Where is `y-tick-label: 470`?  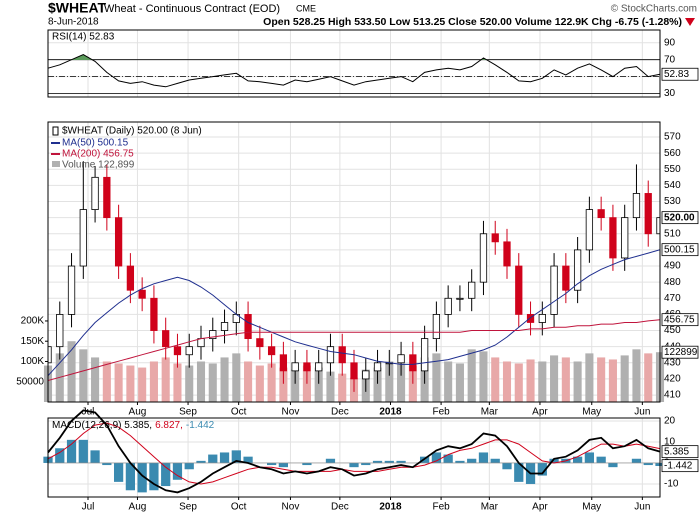
y-tick-label: 470 is located at coordinates (672, 298).